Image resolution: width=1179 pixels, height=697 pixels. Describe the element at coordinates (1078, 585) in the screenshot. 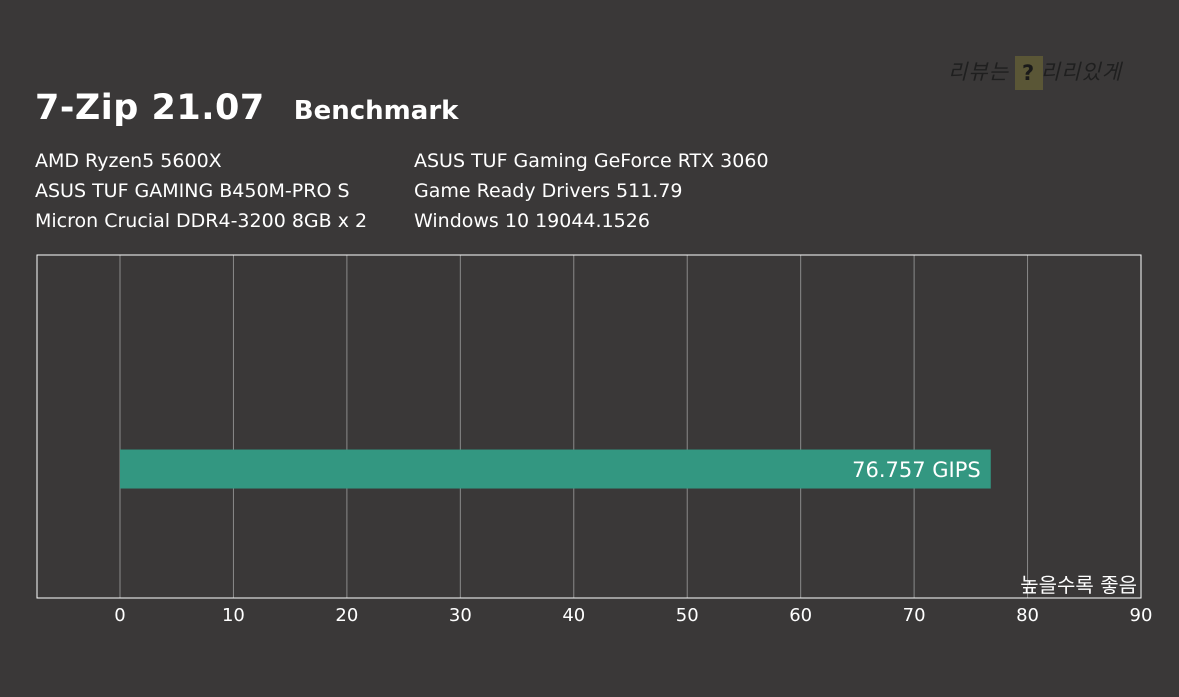

I see `chart-note: 높을수록 좋음` at that location.